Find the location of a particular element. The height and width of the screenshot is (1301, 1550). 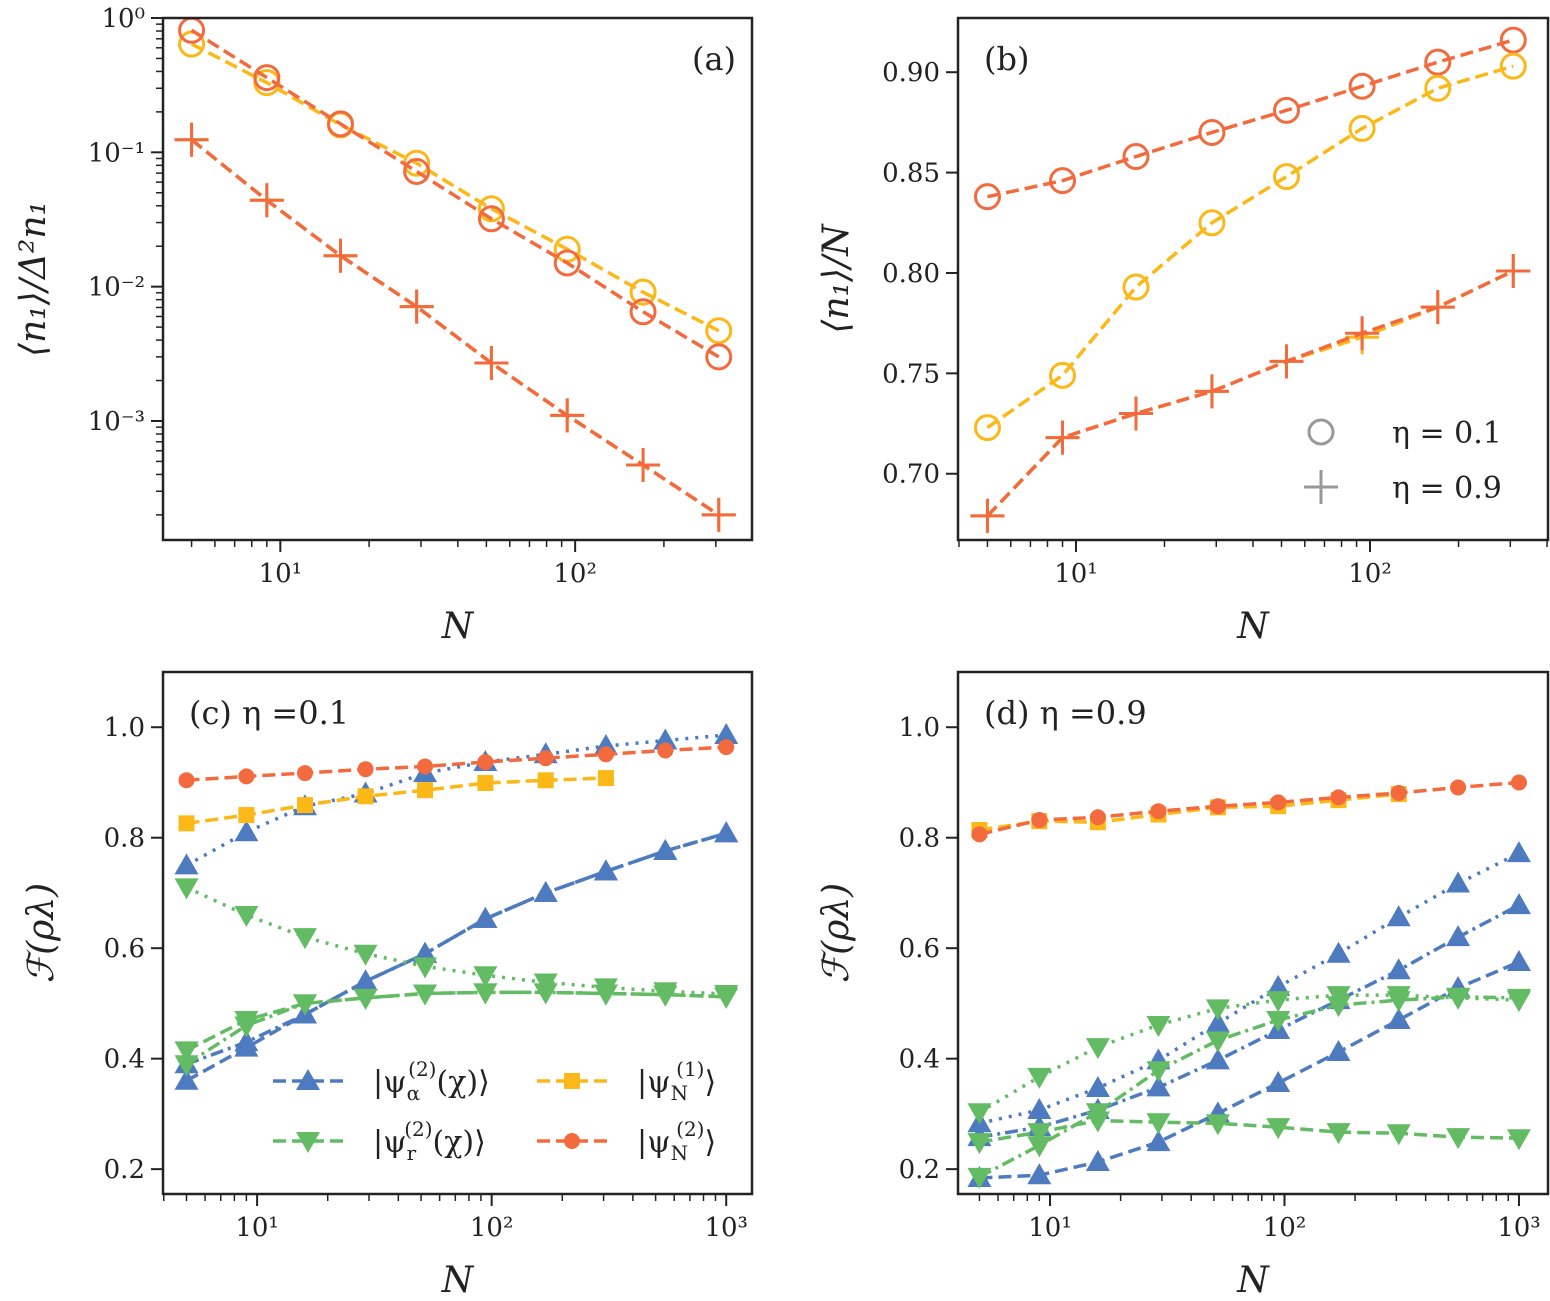

x-axis-label: N is located at coordinates (458, 626).